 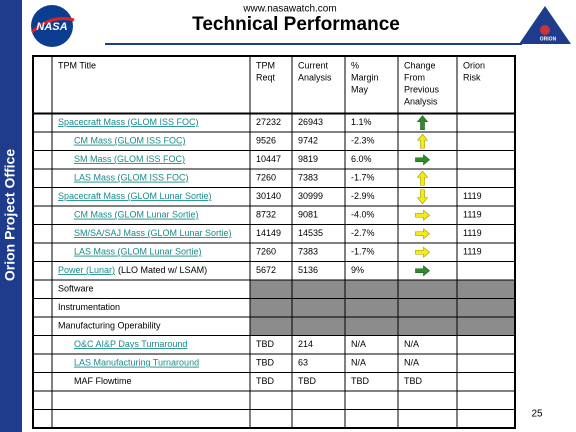 I want to click on tpm-title: Software, so click(x=76, y=289).